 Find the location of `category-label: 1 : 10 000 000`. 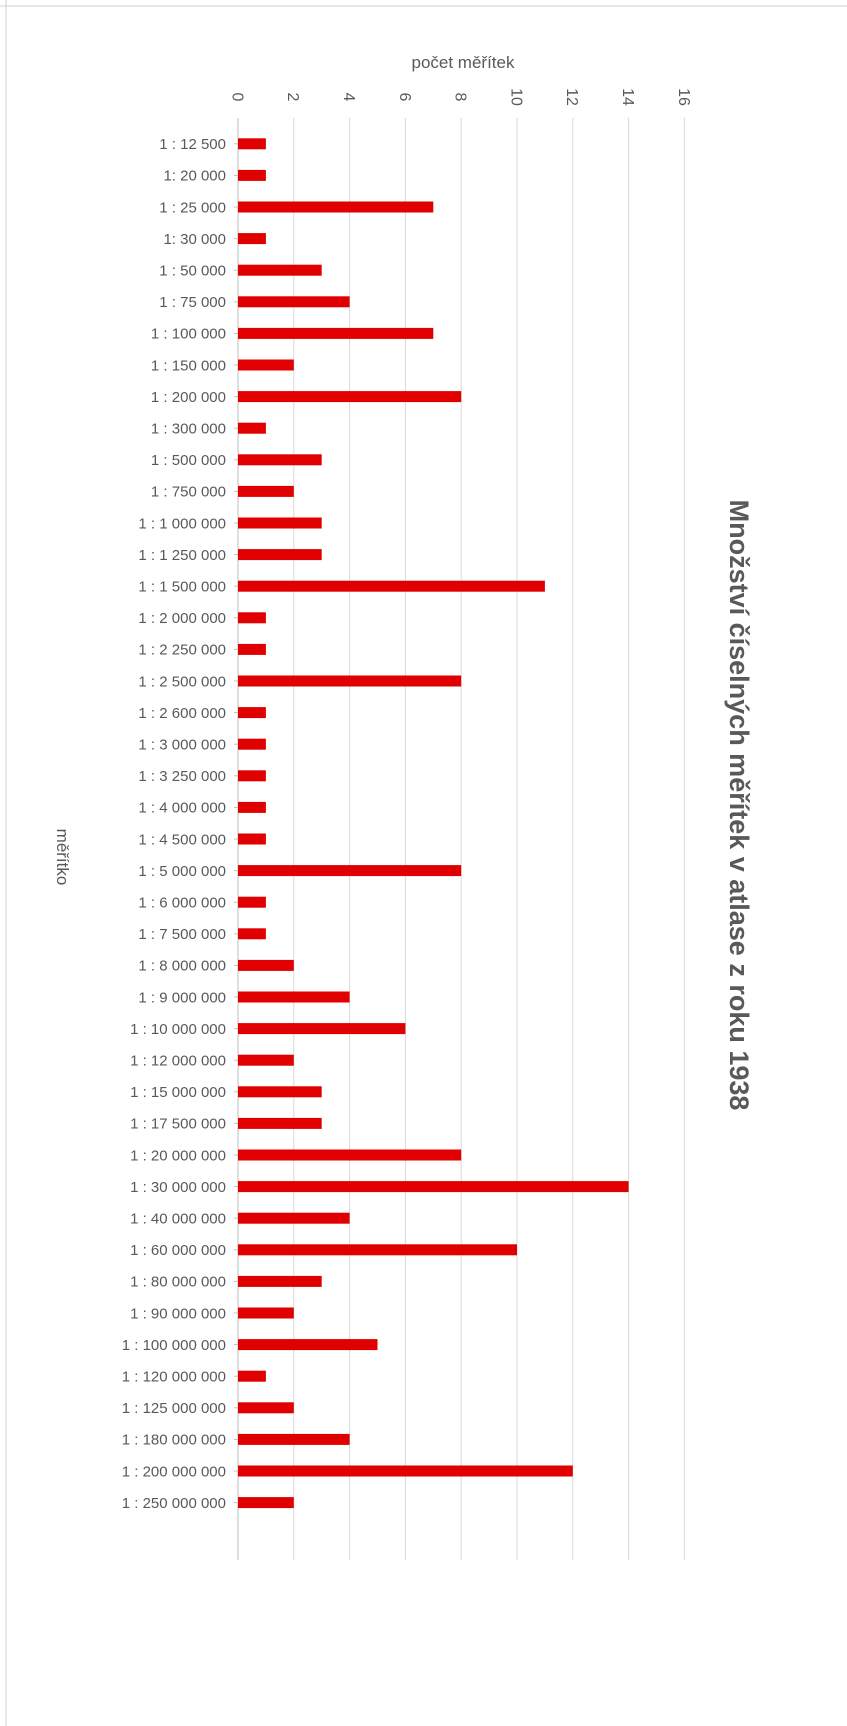

category-label: 1 : 10 000 000 is located at coordinates (178, 1029).